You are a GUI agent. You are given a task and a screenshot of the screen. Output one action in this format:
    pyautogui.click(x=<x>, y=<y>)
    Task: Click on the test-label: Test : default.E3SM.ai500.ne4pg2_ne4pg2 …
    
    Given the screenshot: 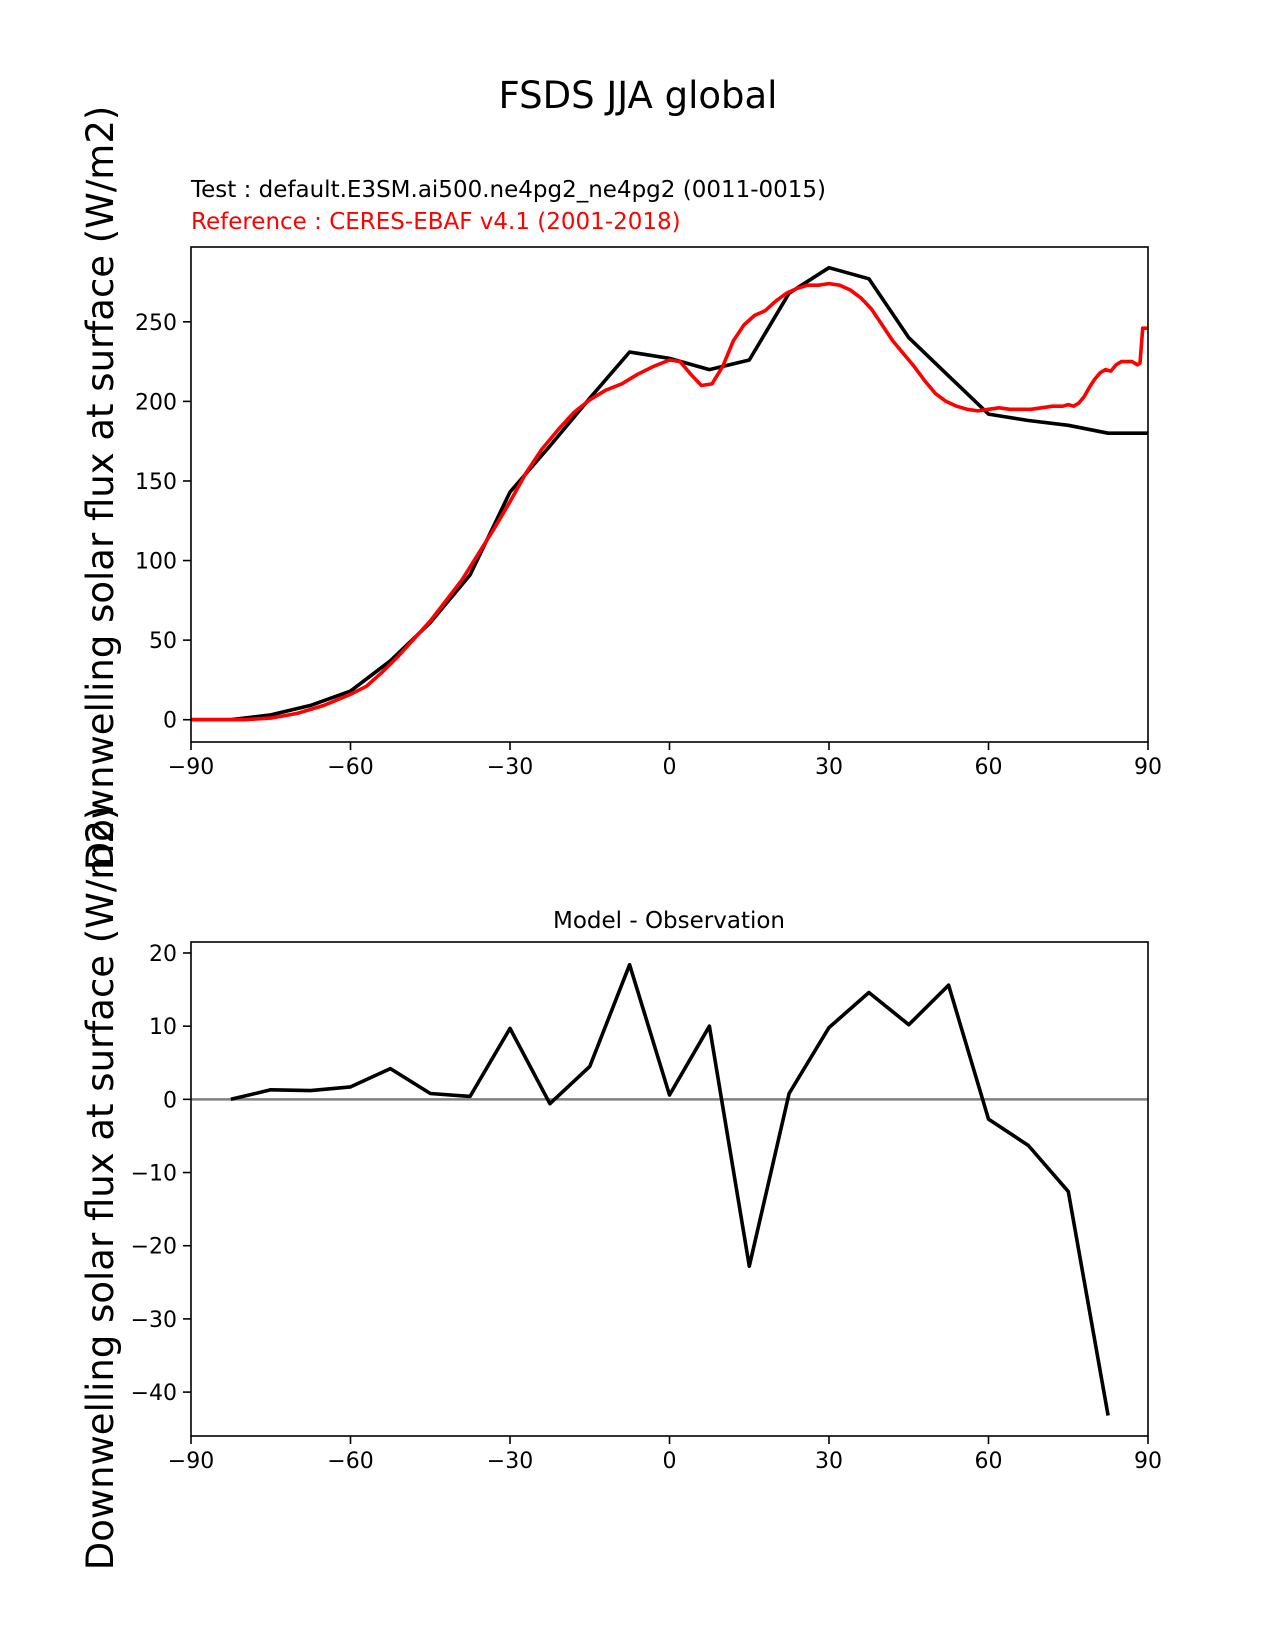 What is the action you would take?
    pyautogui.click(x=508, y=190)
    